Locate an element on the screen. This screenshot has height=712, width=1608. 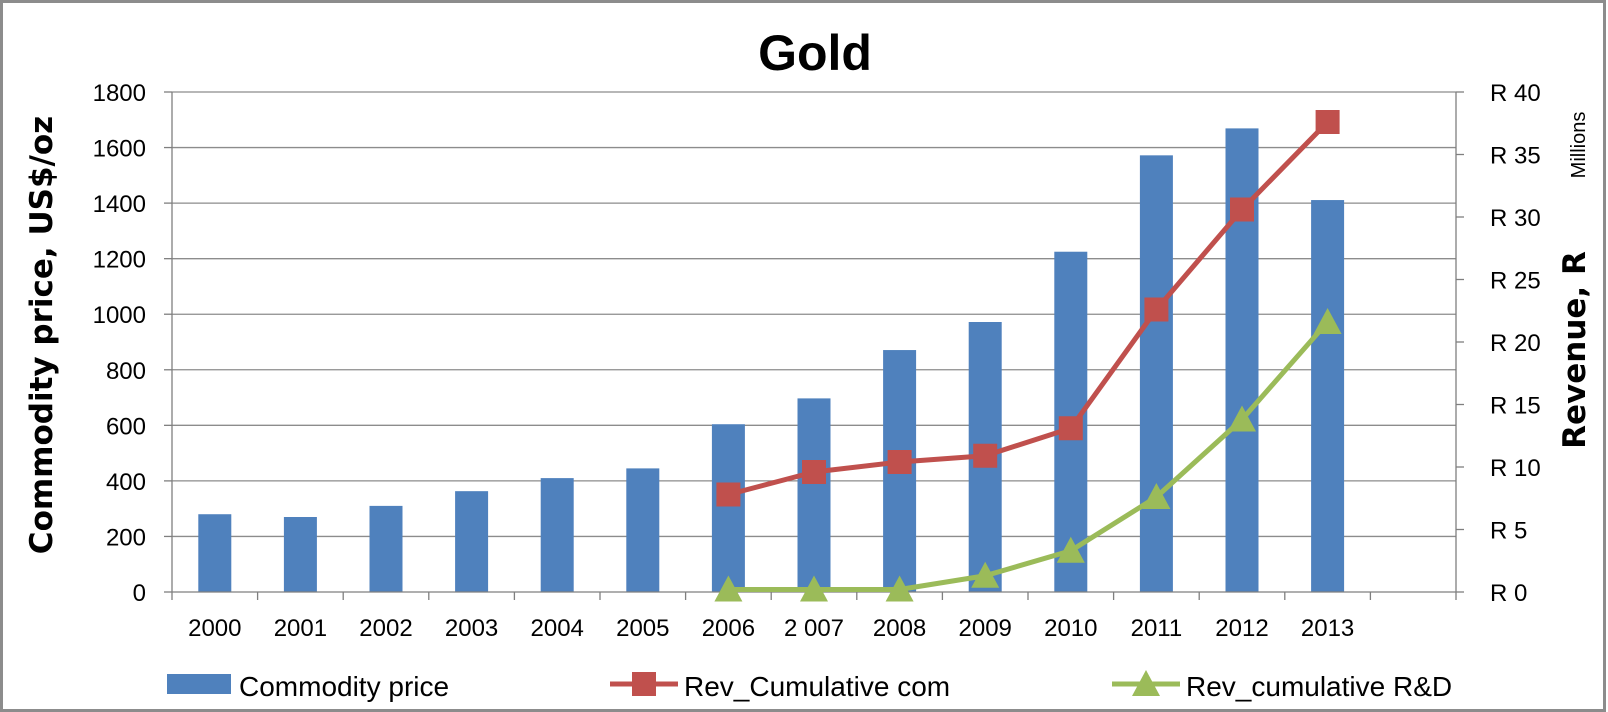
y-tick-label: 1000 is located at coordinates (119, 315).